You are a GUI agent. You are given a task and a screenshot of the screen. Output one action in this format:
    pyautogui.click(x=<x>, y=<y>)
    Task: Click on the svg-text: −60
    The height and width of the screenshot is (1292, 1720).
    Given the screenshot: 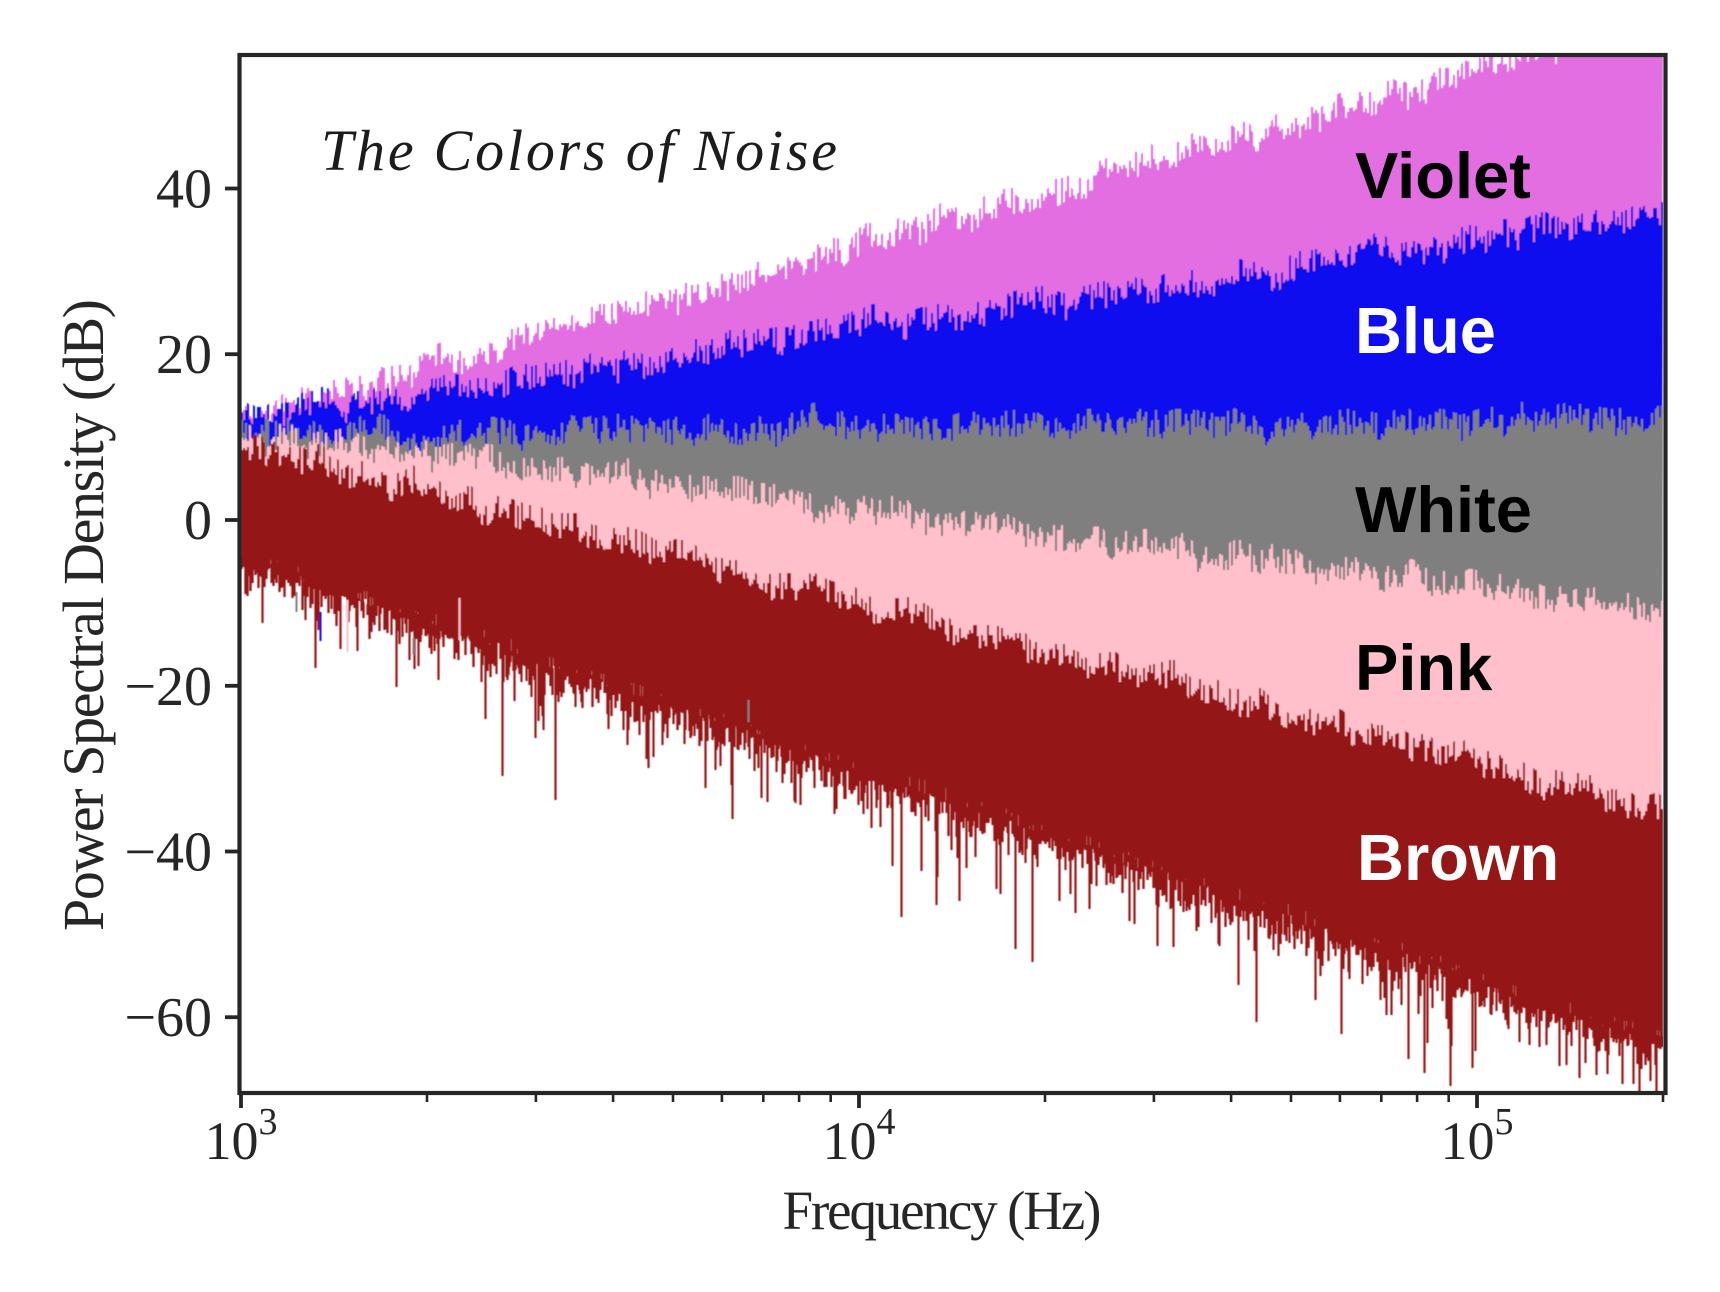 What is the action you would take?
    pyautogui.click(x=168, y=1018)
    